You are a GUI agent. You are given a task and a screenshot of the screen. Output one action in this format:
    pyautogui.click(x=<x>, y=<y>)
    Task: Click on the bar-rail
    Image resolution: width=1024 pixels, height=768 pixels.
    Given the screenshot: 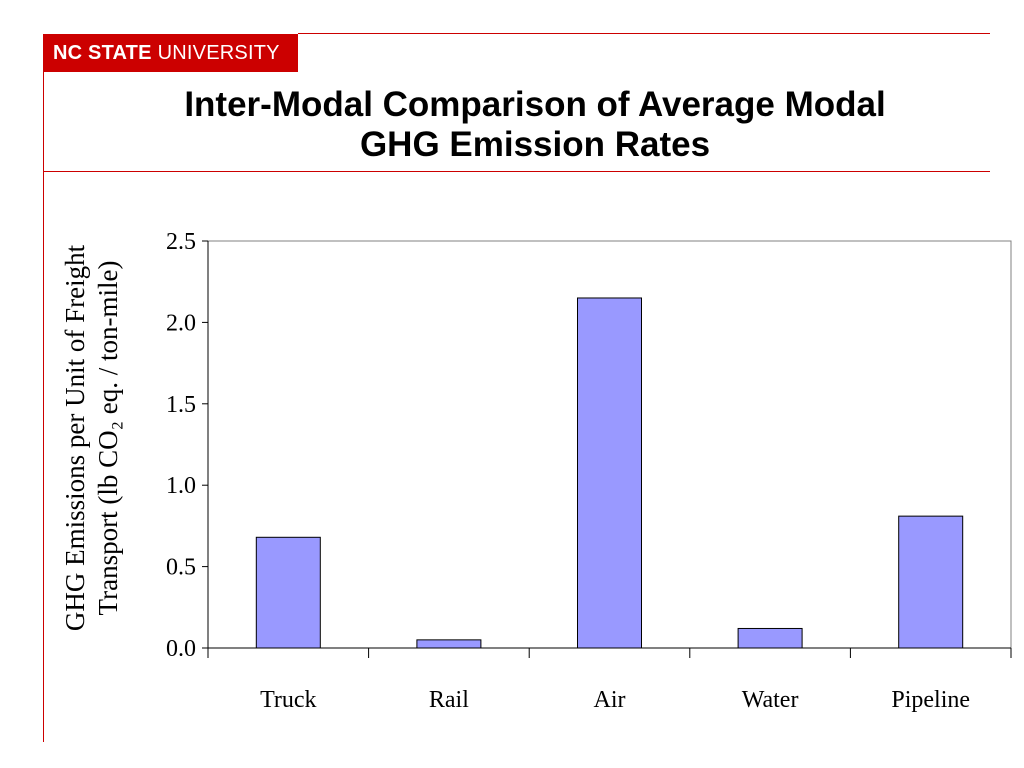 What is the action you would take?
    pyautogui.click(x=449, y=644)
    